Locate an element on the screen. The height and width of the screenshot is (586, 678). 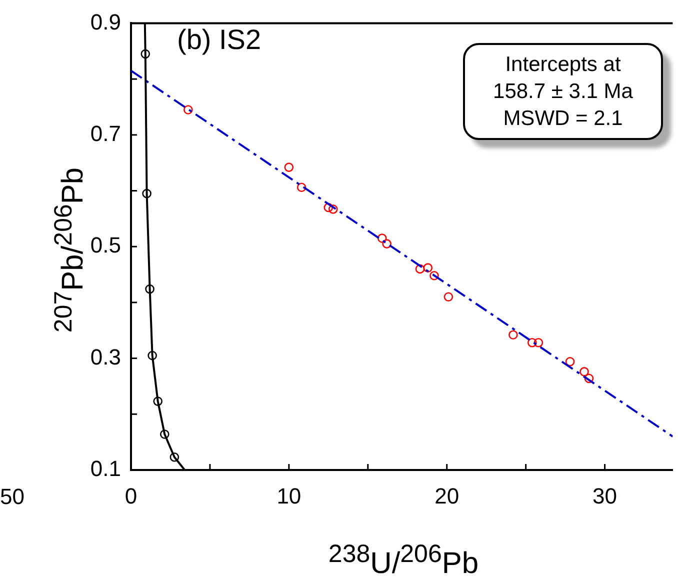
x-tick-label: 30 is located at coordinates (605, 495).